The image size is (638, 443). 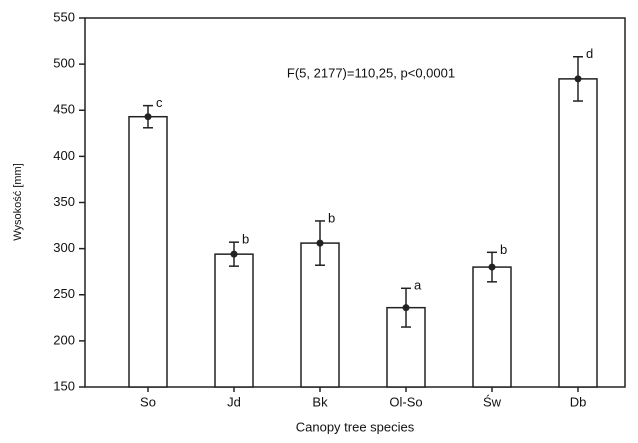 What do you see at coordinates (234, 401) in the screenshot?
I see `x-tick-label: Jd` at bounding box center [234, 401].